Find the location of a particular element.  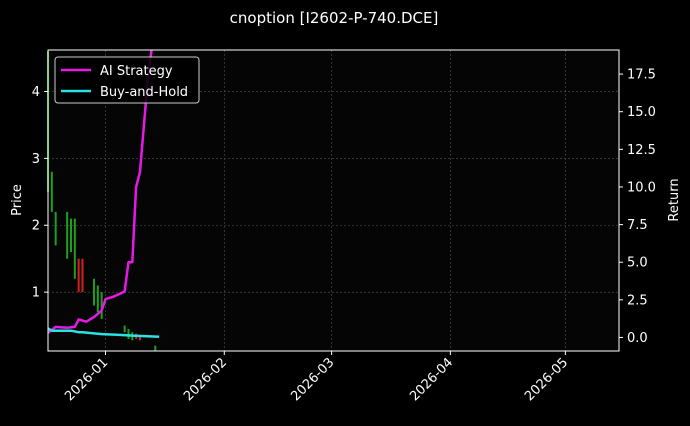

y-axis-left: 1 2 3 4 is located at coordinates (40, 193).